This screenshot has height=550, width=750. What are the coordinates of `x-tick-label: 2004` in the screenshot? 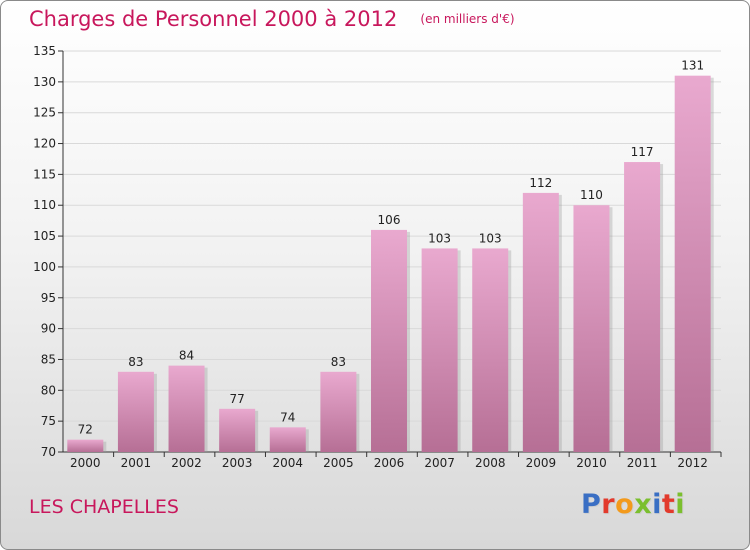 It's located at (287, 463).